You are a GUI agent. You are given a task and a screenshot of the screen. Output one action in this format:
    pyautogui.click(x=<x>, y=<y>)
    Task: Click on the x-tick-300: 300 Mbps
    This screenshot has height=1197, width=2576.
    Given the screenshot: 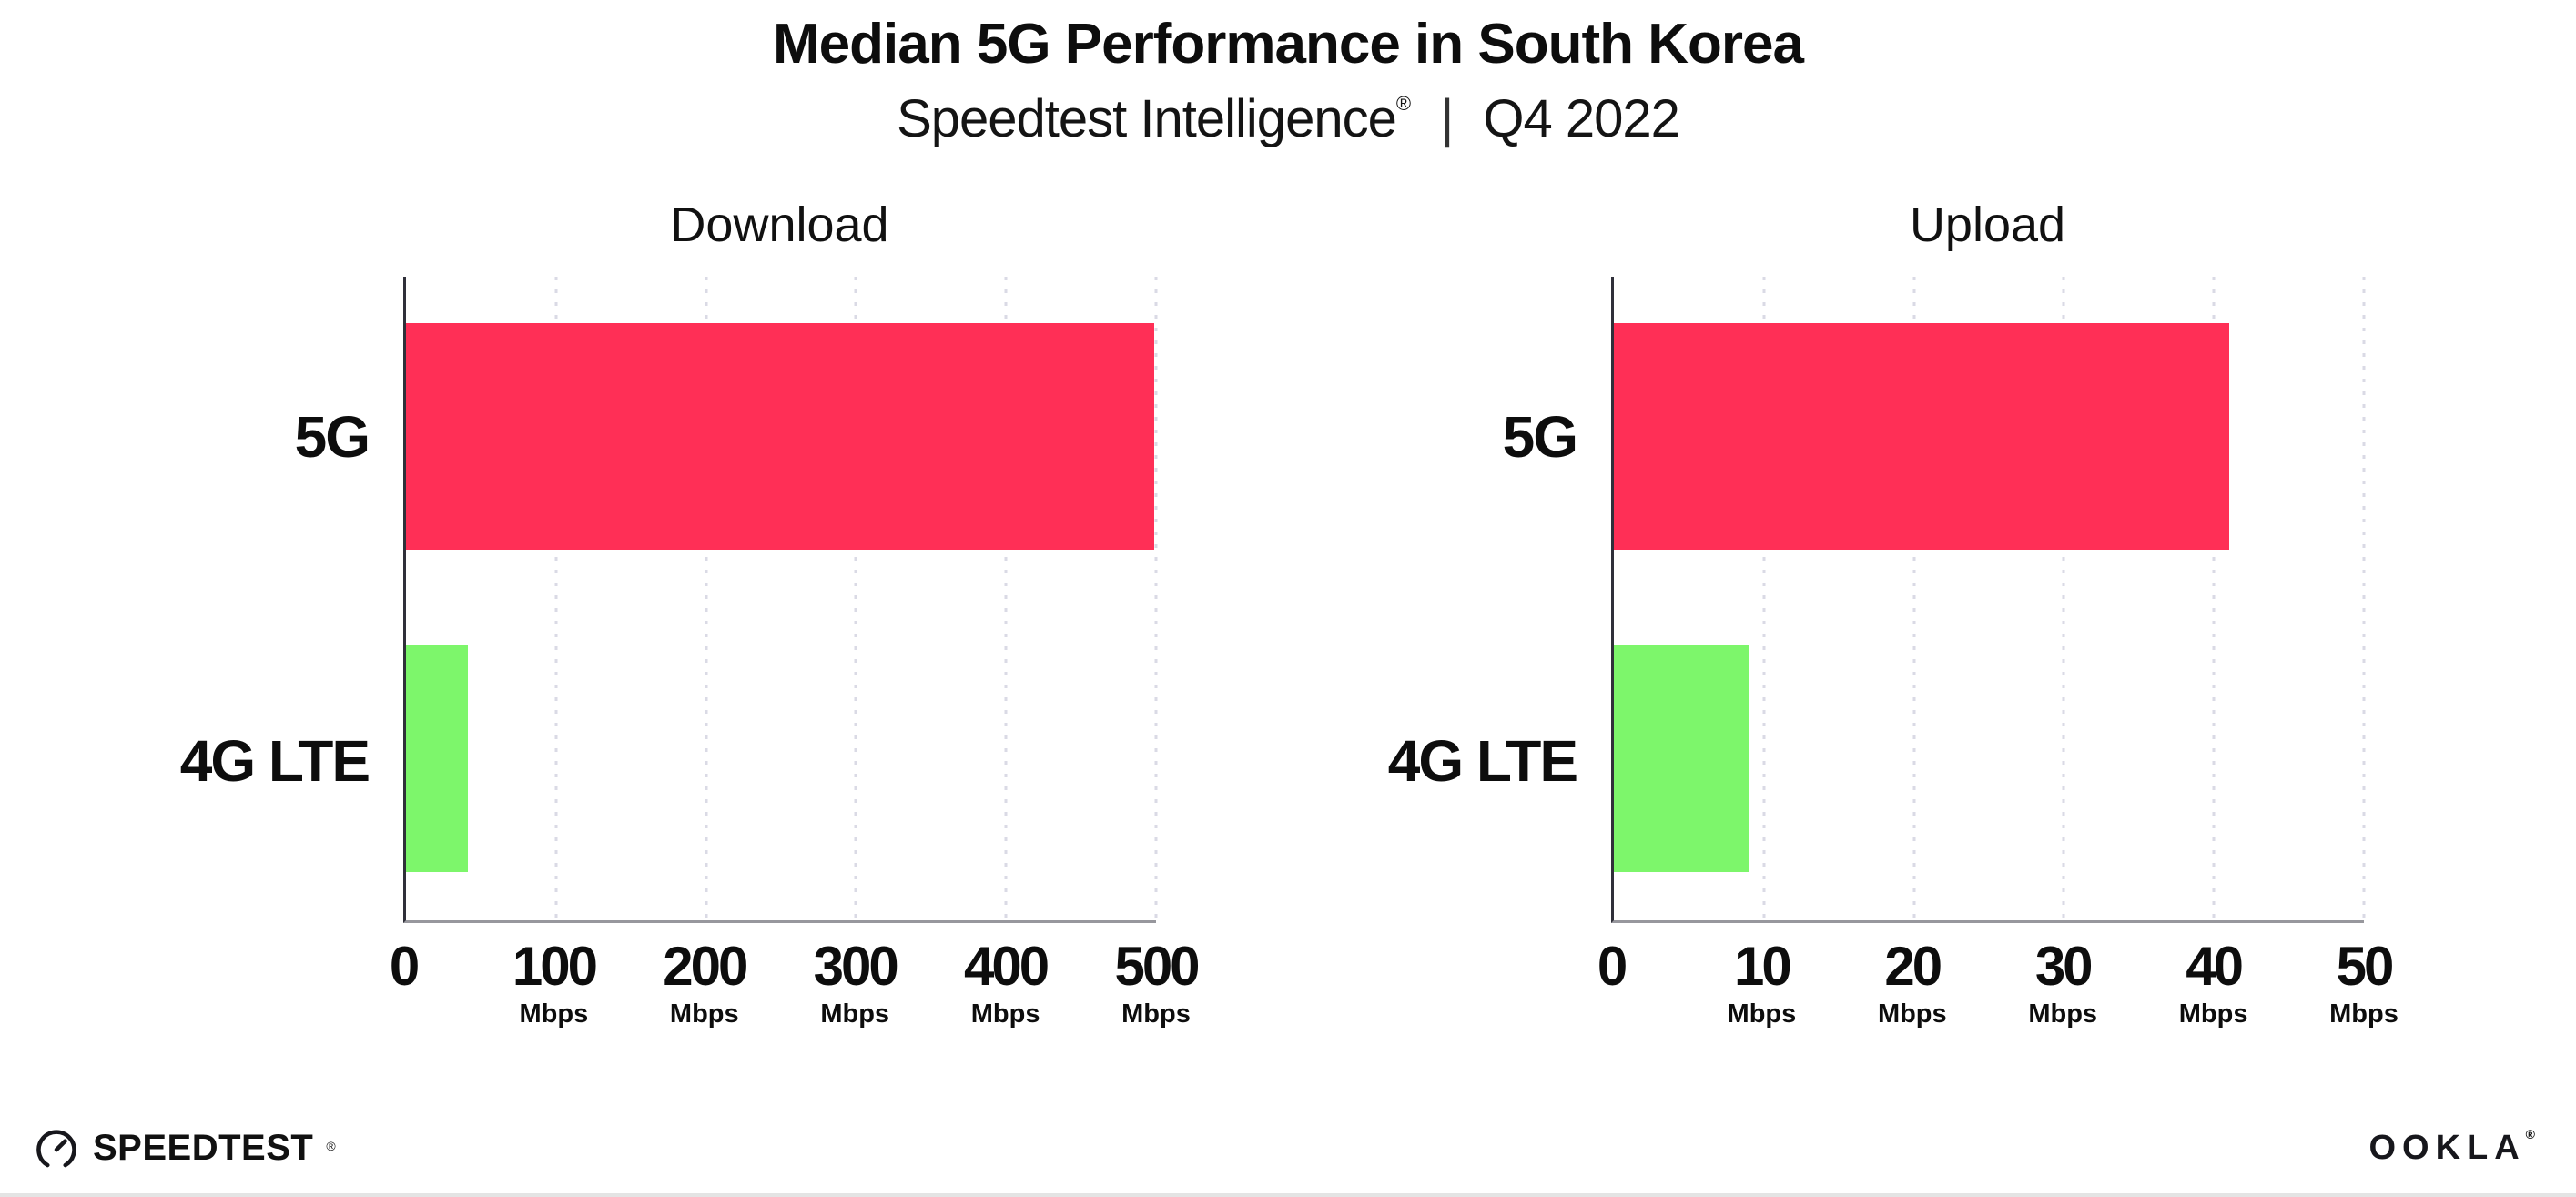 What is the action you would take?
    pyautogui.click(x=856, y=983)
    